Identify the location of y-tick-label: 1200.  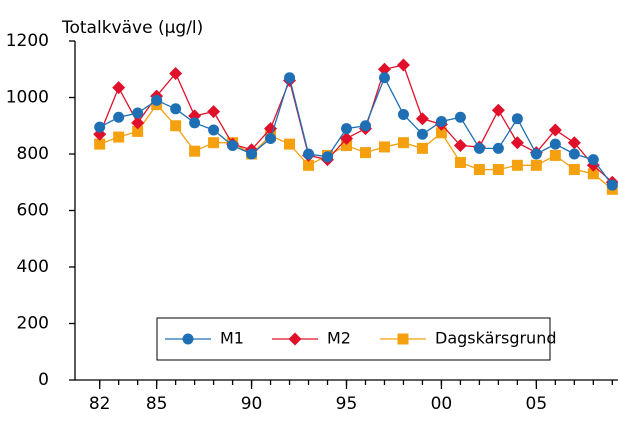
(27, 41).